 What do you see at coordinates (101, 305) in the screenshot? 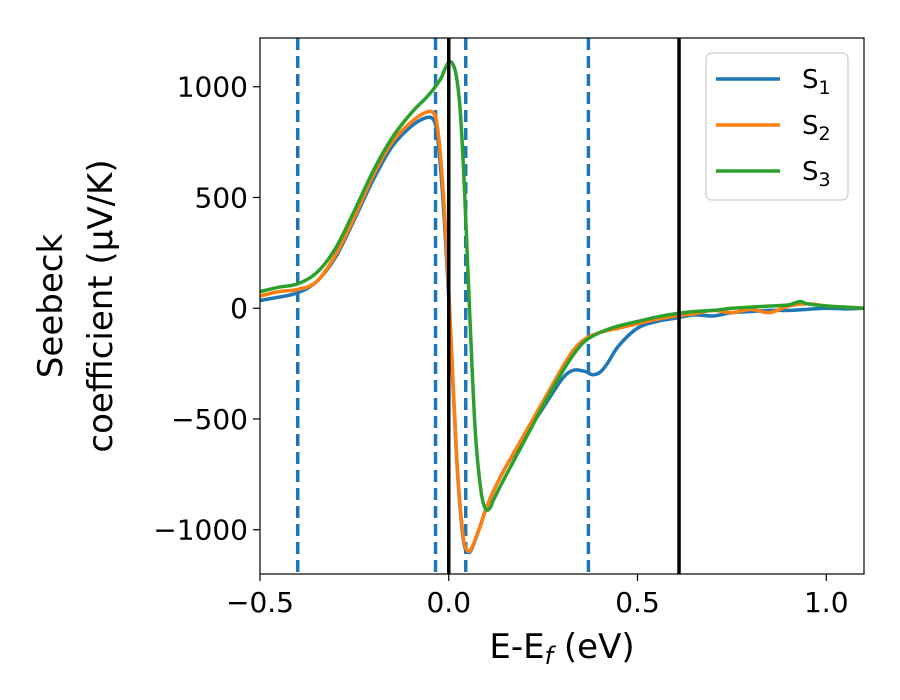
I see `y-axis-title-line2: coefficient (μV/K)` at bounding box center [101, 305].